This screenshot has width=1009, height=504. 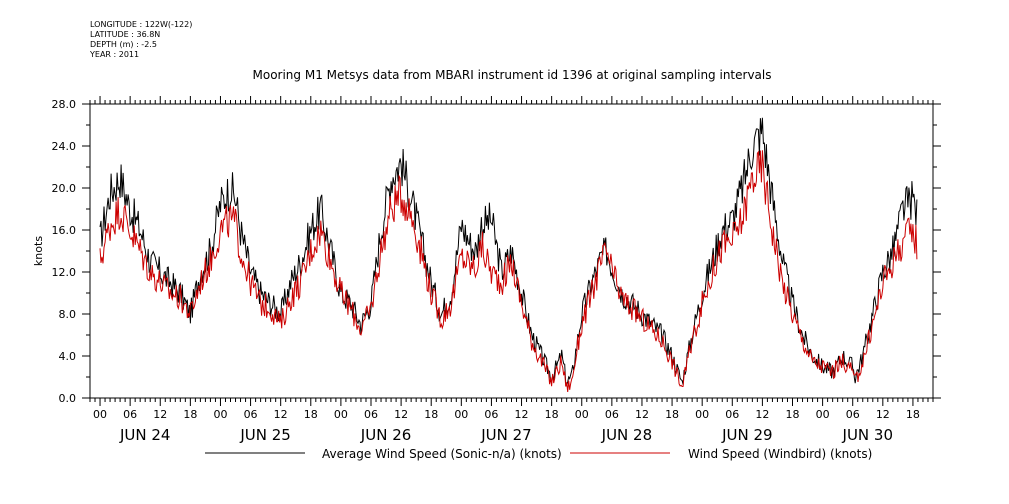 What do you see at coordinates (442, 454) in the screenshot?
I see `legend-label-1: Average Wind Speed (Sonic-n/a) (knots)` at bounding box center [442, 454].